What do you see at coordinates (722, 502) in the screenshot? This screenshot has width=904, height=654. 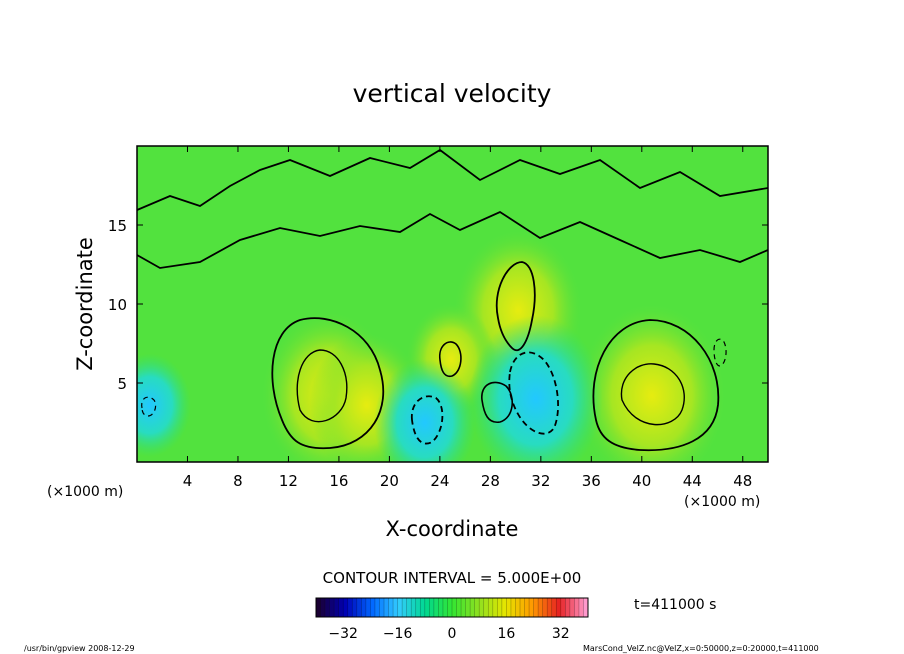 I see `x-unit-right: (×1000 m)` at bounding box center [722, 502].